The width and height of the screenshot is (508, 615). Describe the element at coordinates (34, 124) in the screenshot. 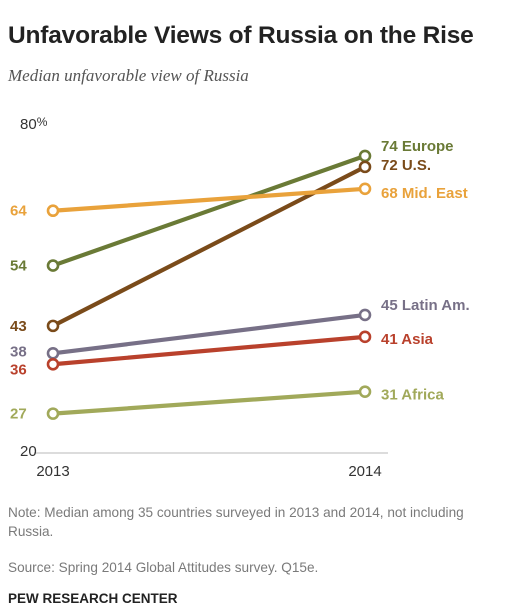

I see `y-tick-label-top: 80%` at that location.